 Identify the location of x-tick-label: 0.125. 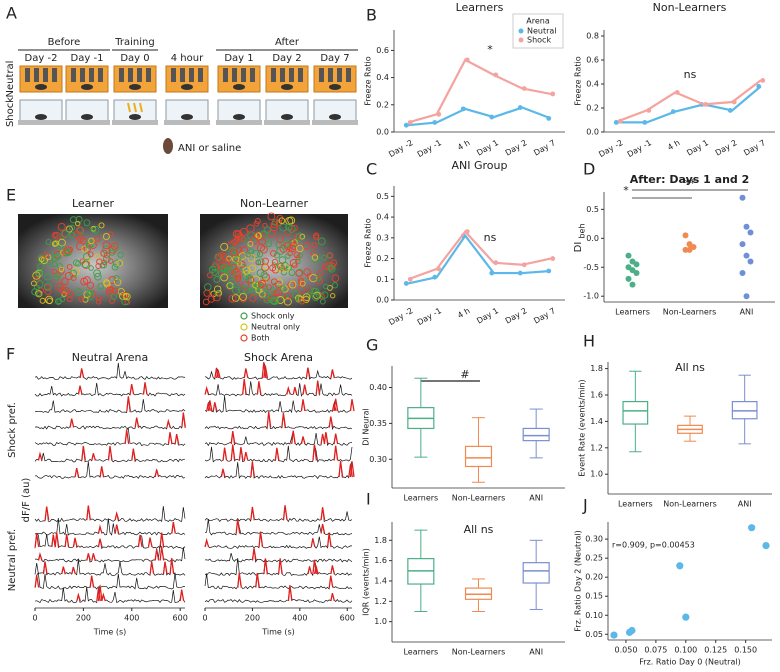
(715, 650).